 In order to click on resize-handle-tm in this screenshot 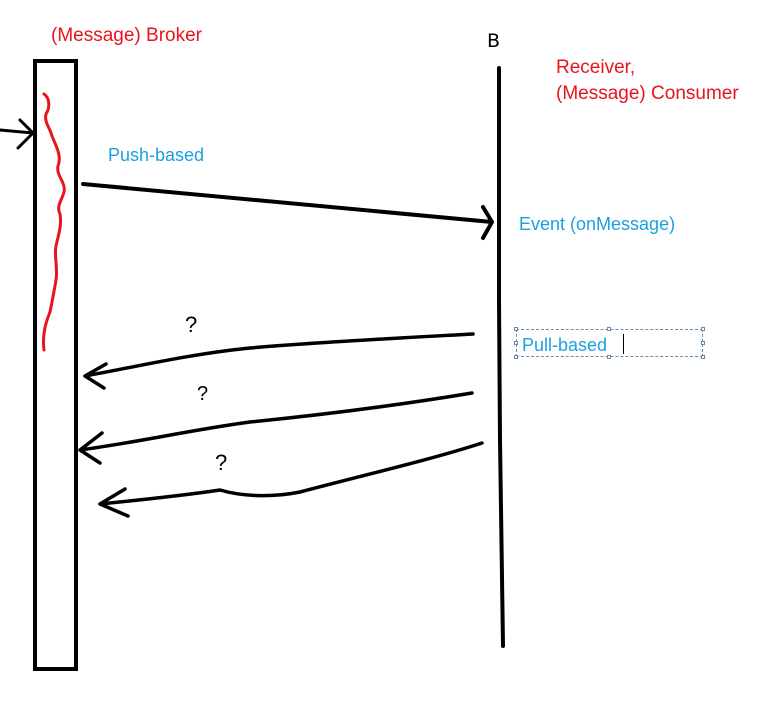, I will do `click(609, 329)`.